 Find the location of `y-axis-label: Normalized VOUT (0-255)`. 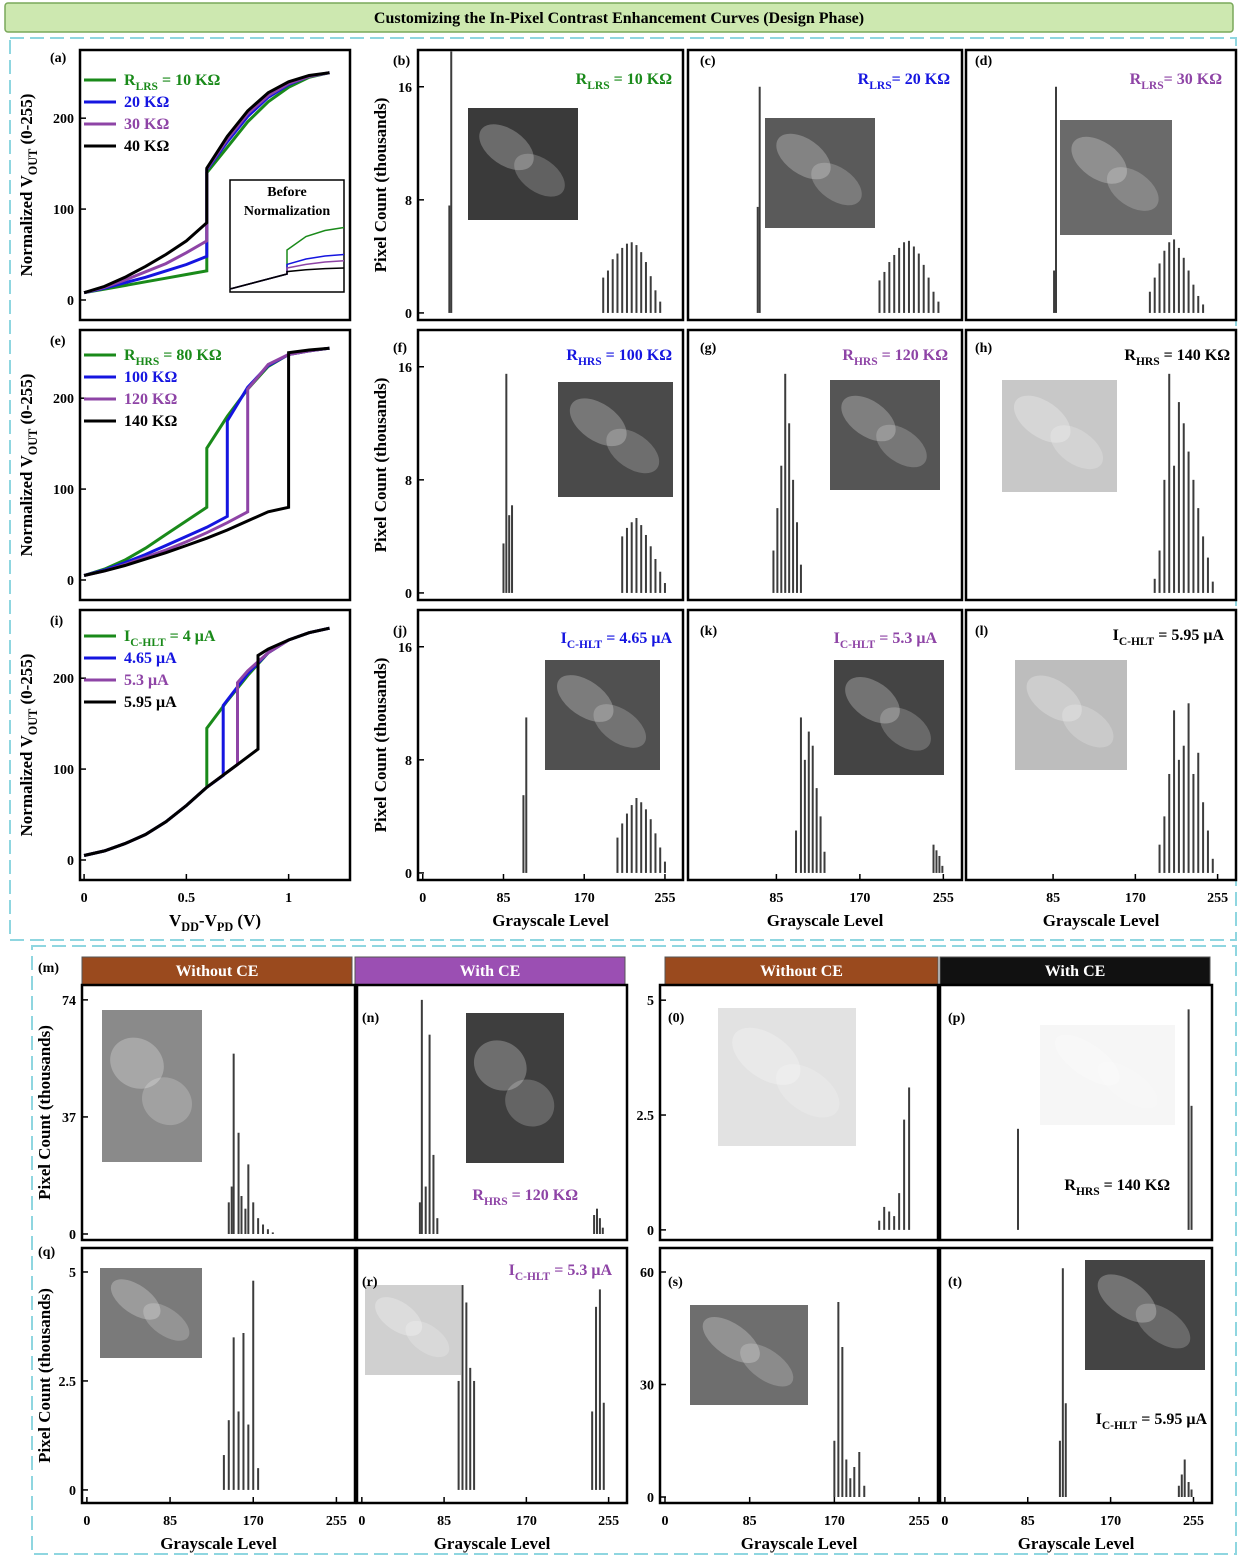

y-axis-label: Normalized VOUT (0-255) is located at coordinates (28, 465).